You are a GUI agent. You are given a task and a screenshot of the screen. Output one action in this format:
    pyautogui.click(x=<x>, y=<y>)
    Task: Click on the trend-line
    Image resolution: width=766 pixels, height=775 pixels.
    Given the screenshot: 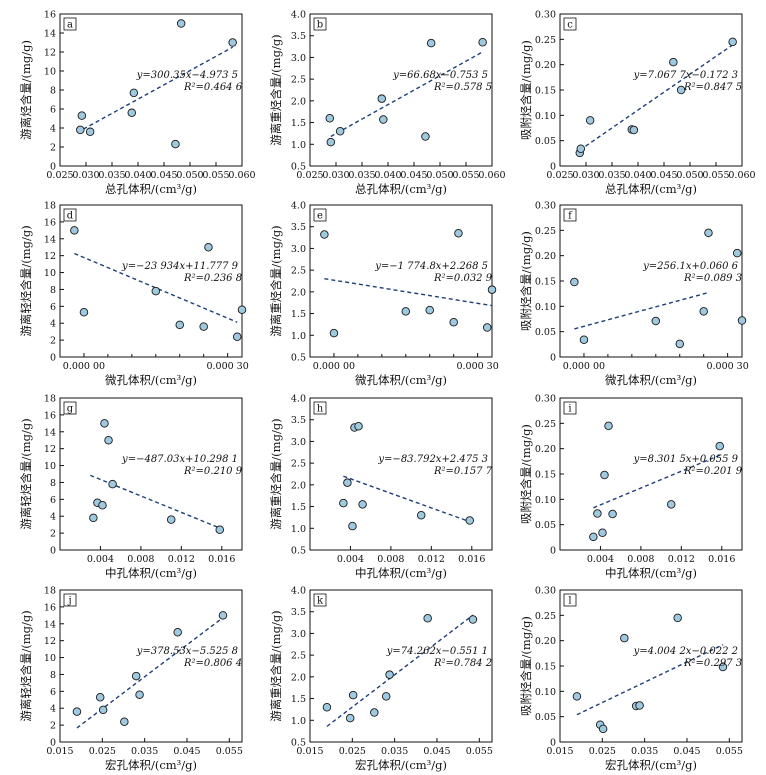 What is the action you would take?
    pyautogui.click(x=400, y=670)
    